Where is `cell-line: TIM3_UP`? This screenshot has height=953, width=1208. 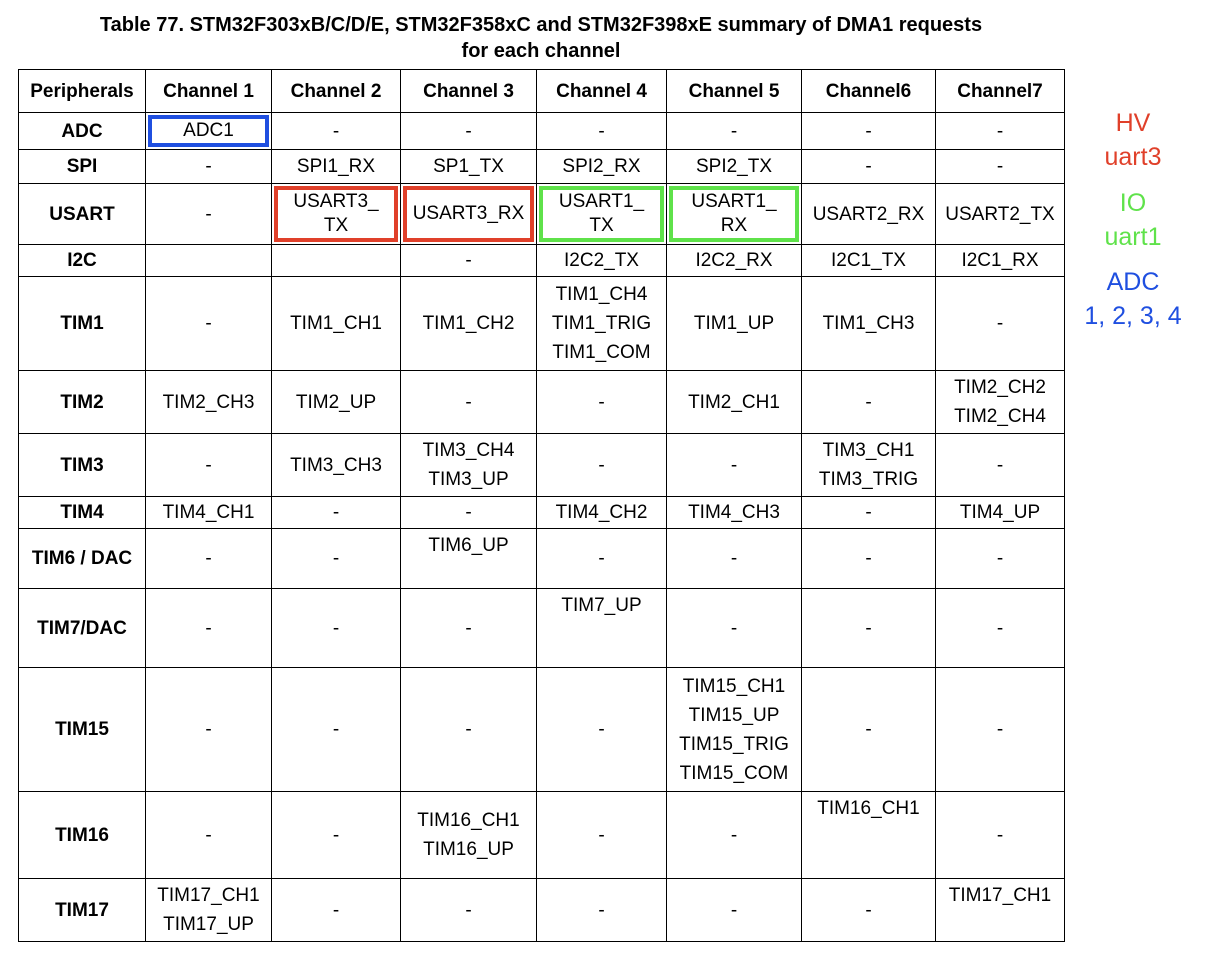 cell-line: TIM3_UP is located at coordinates (468, 479).